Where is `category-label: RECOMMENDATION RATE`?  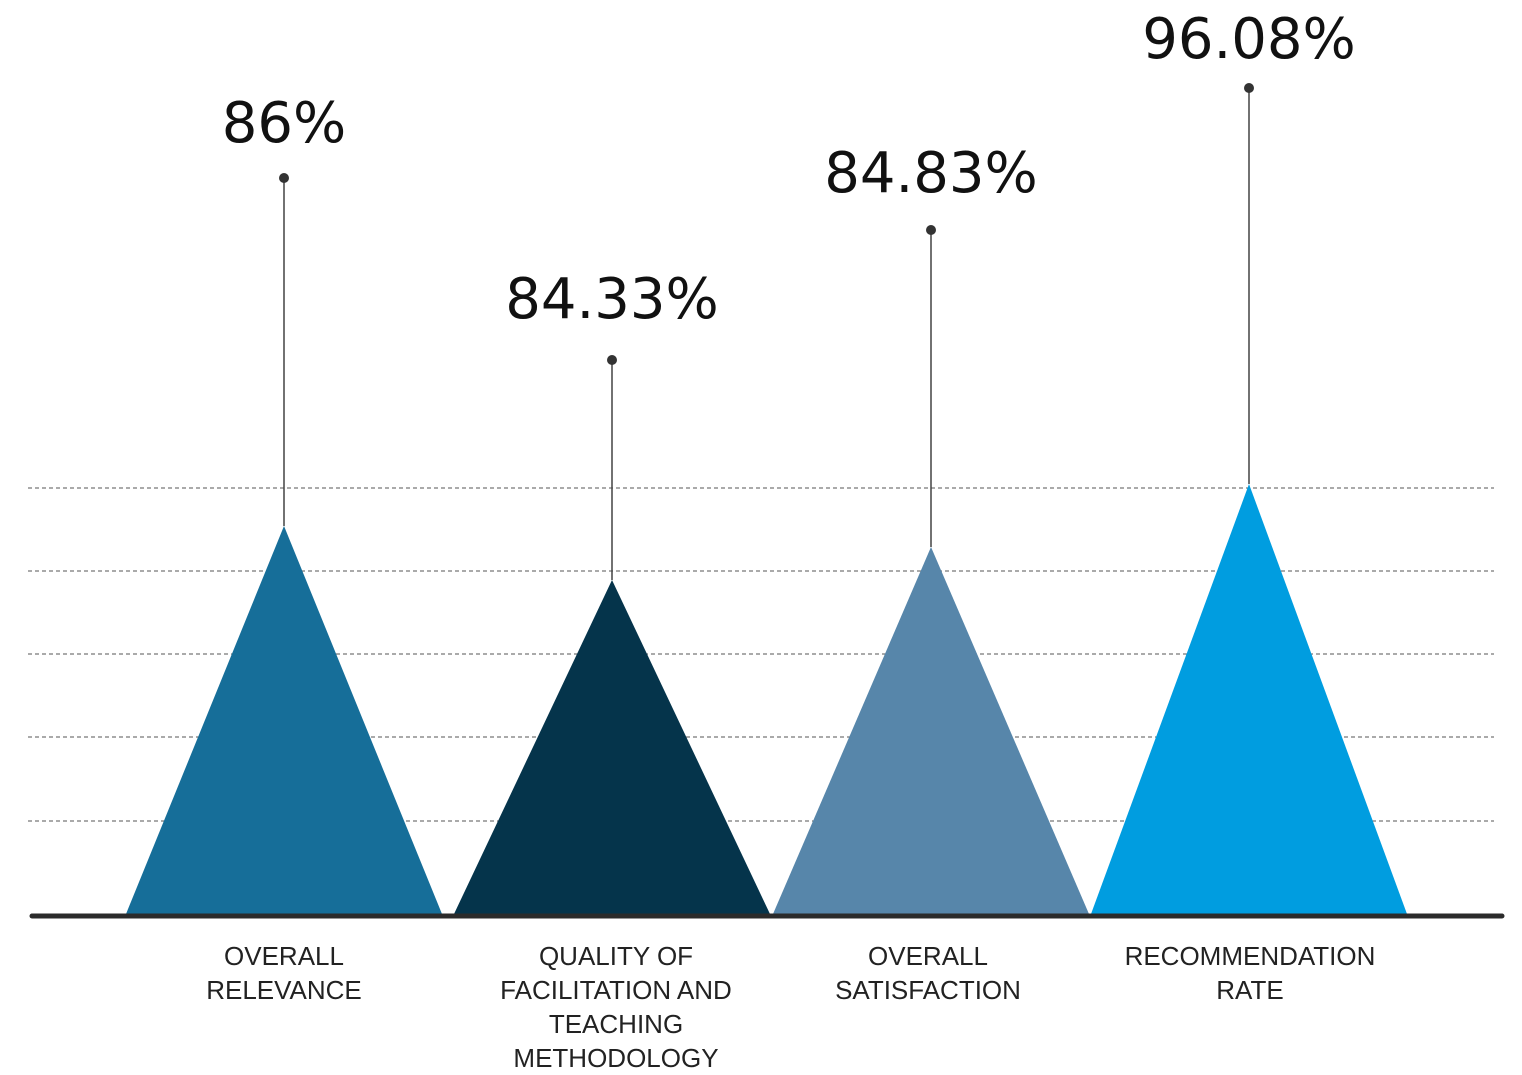
category-label: RECOMMENDATION RATE is located at coordinates (1250, 973).